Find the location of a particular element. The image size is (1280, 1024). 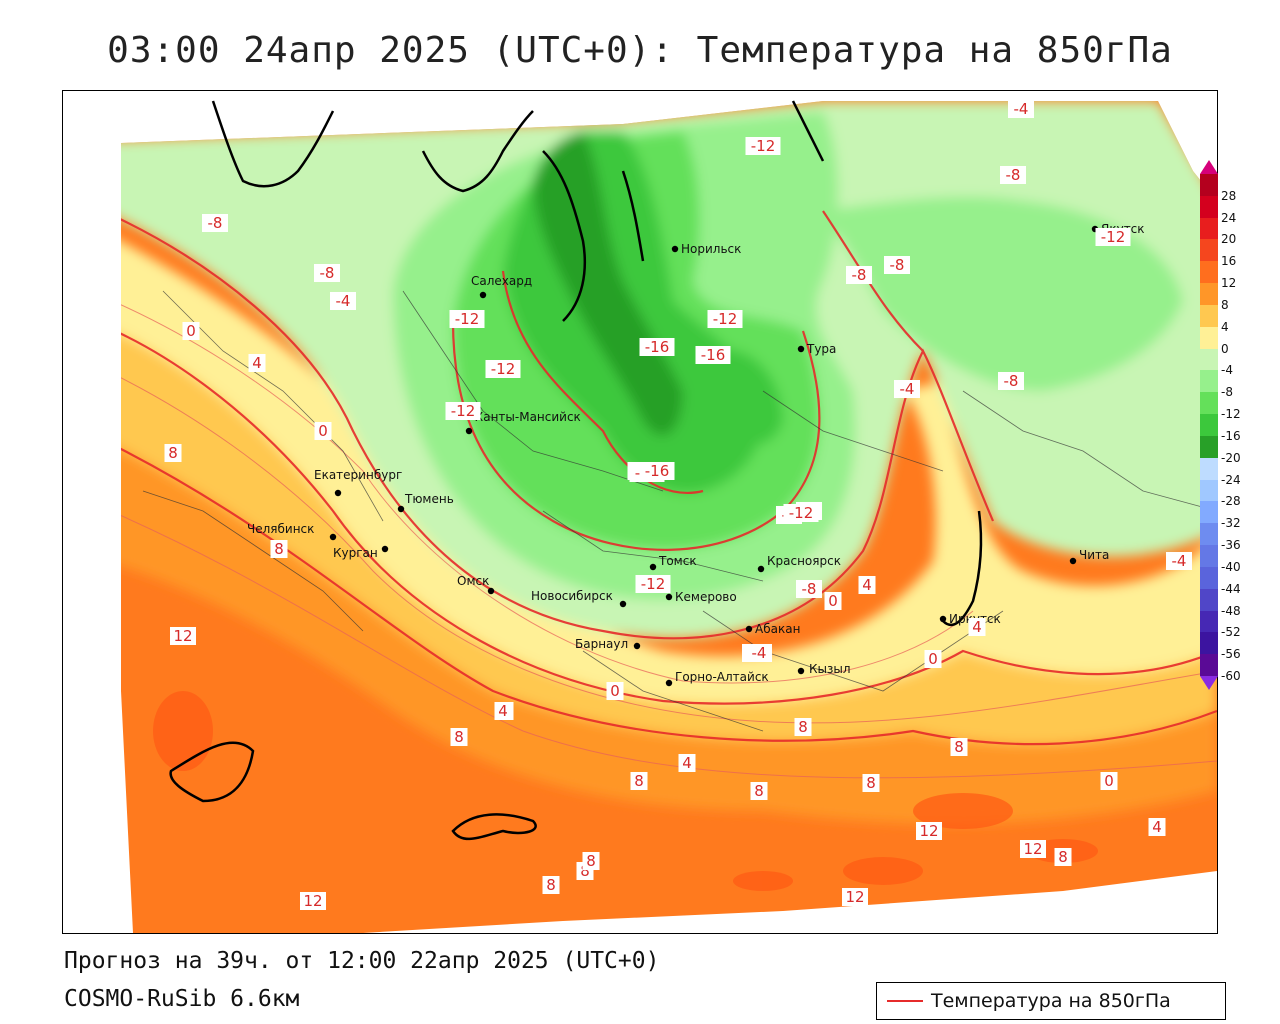

colorbar-tick-label: -24 is located at coordinates (1231, 479).